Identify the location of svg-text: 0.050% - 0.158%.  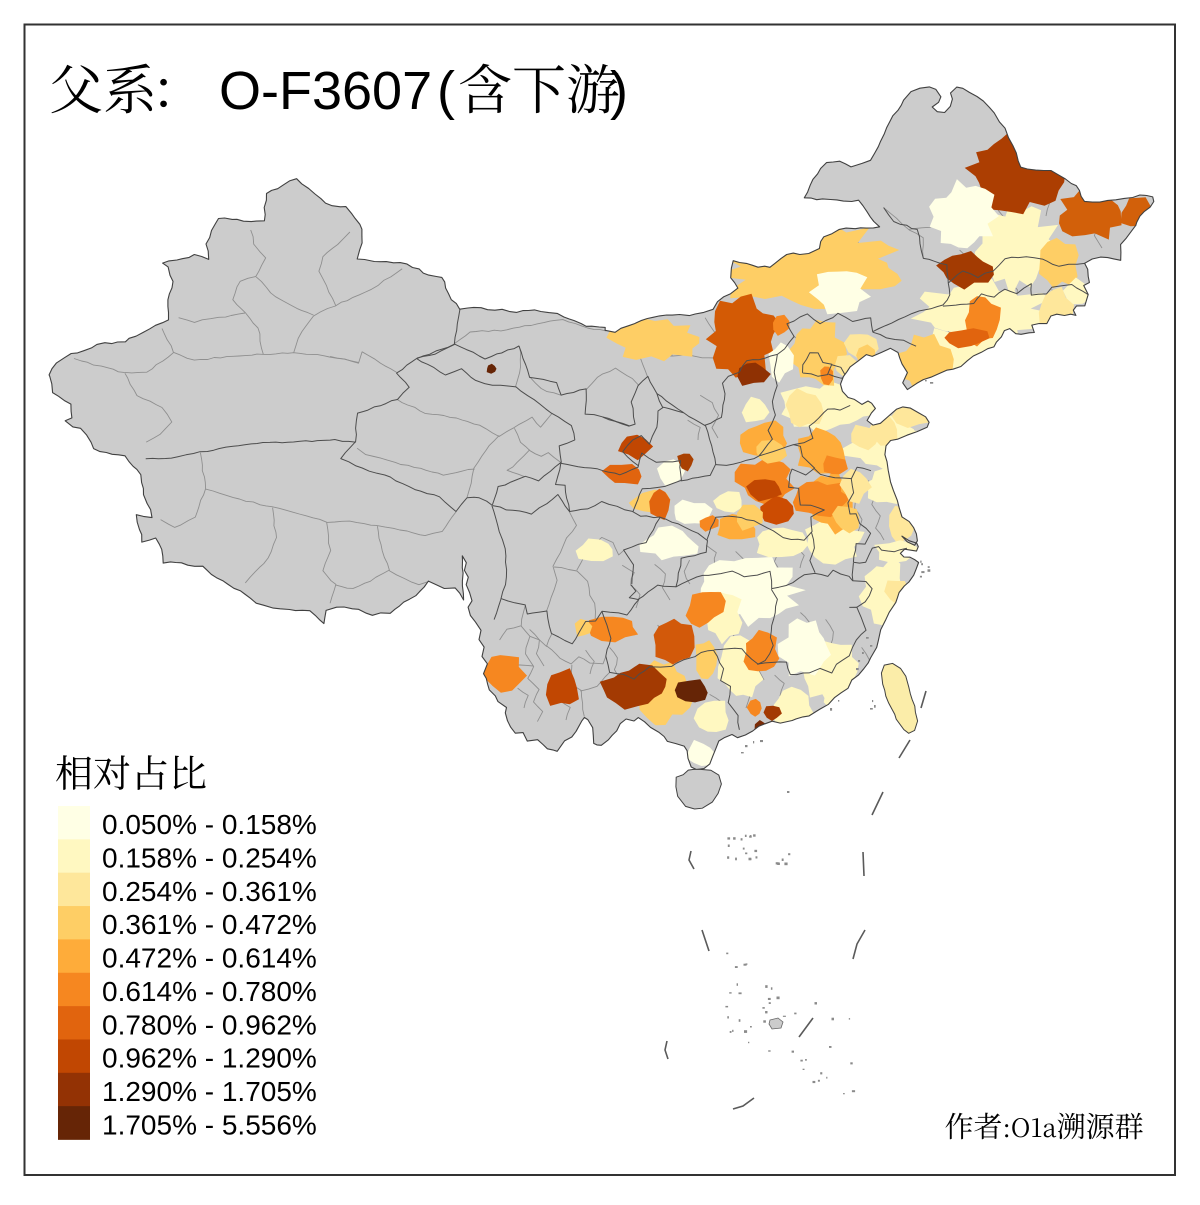
(209, 824).